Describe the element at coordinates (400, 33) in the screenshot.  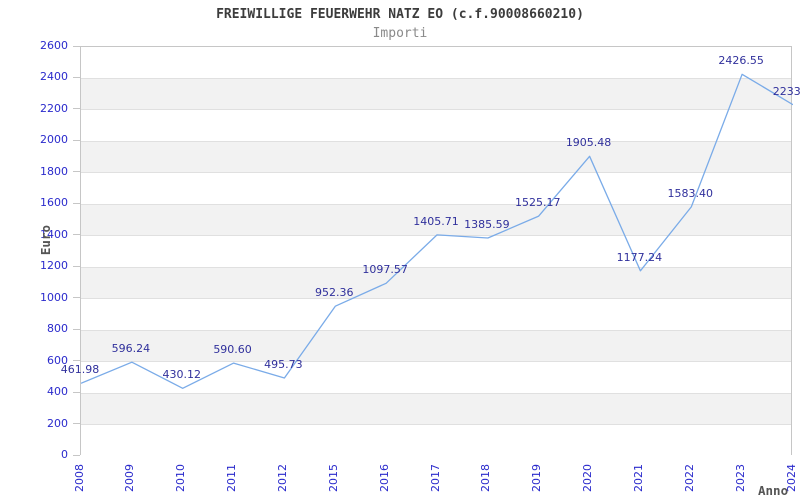
I see `chart-subtitle: Importi` at that location.